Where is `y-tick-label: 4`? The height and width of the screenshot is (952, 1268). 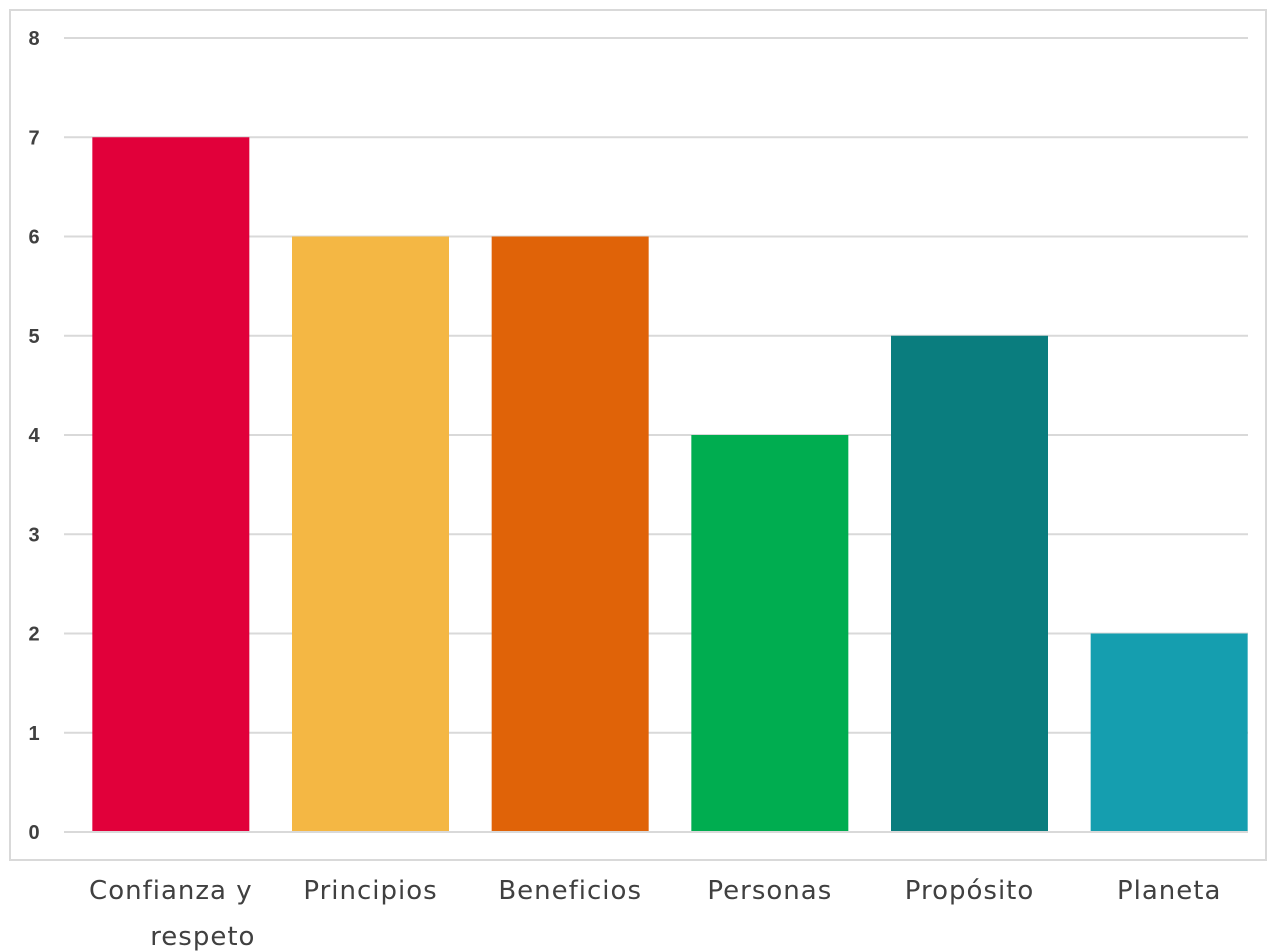
y-tick-label: 4 is located at coordinates (34, 436).